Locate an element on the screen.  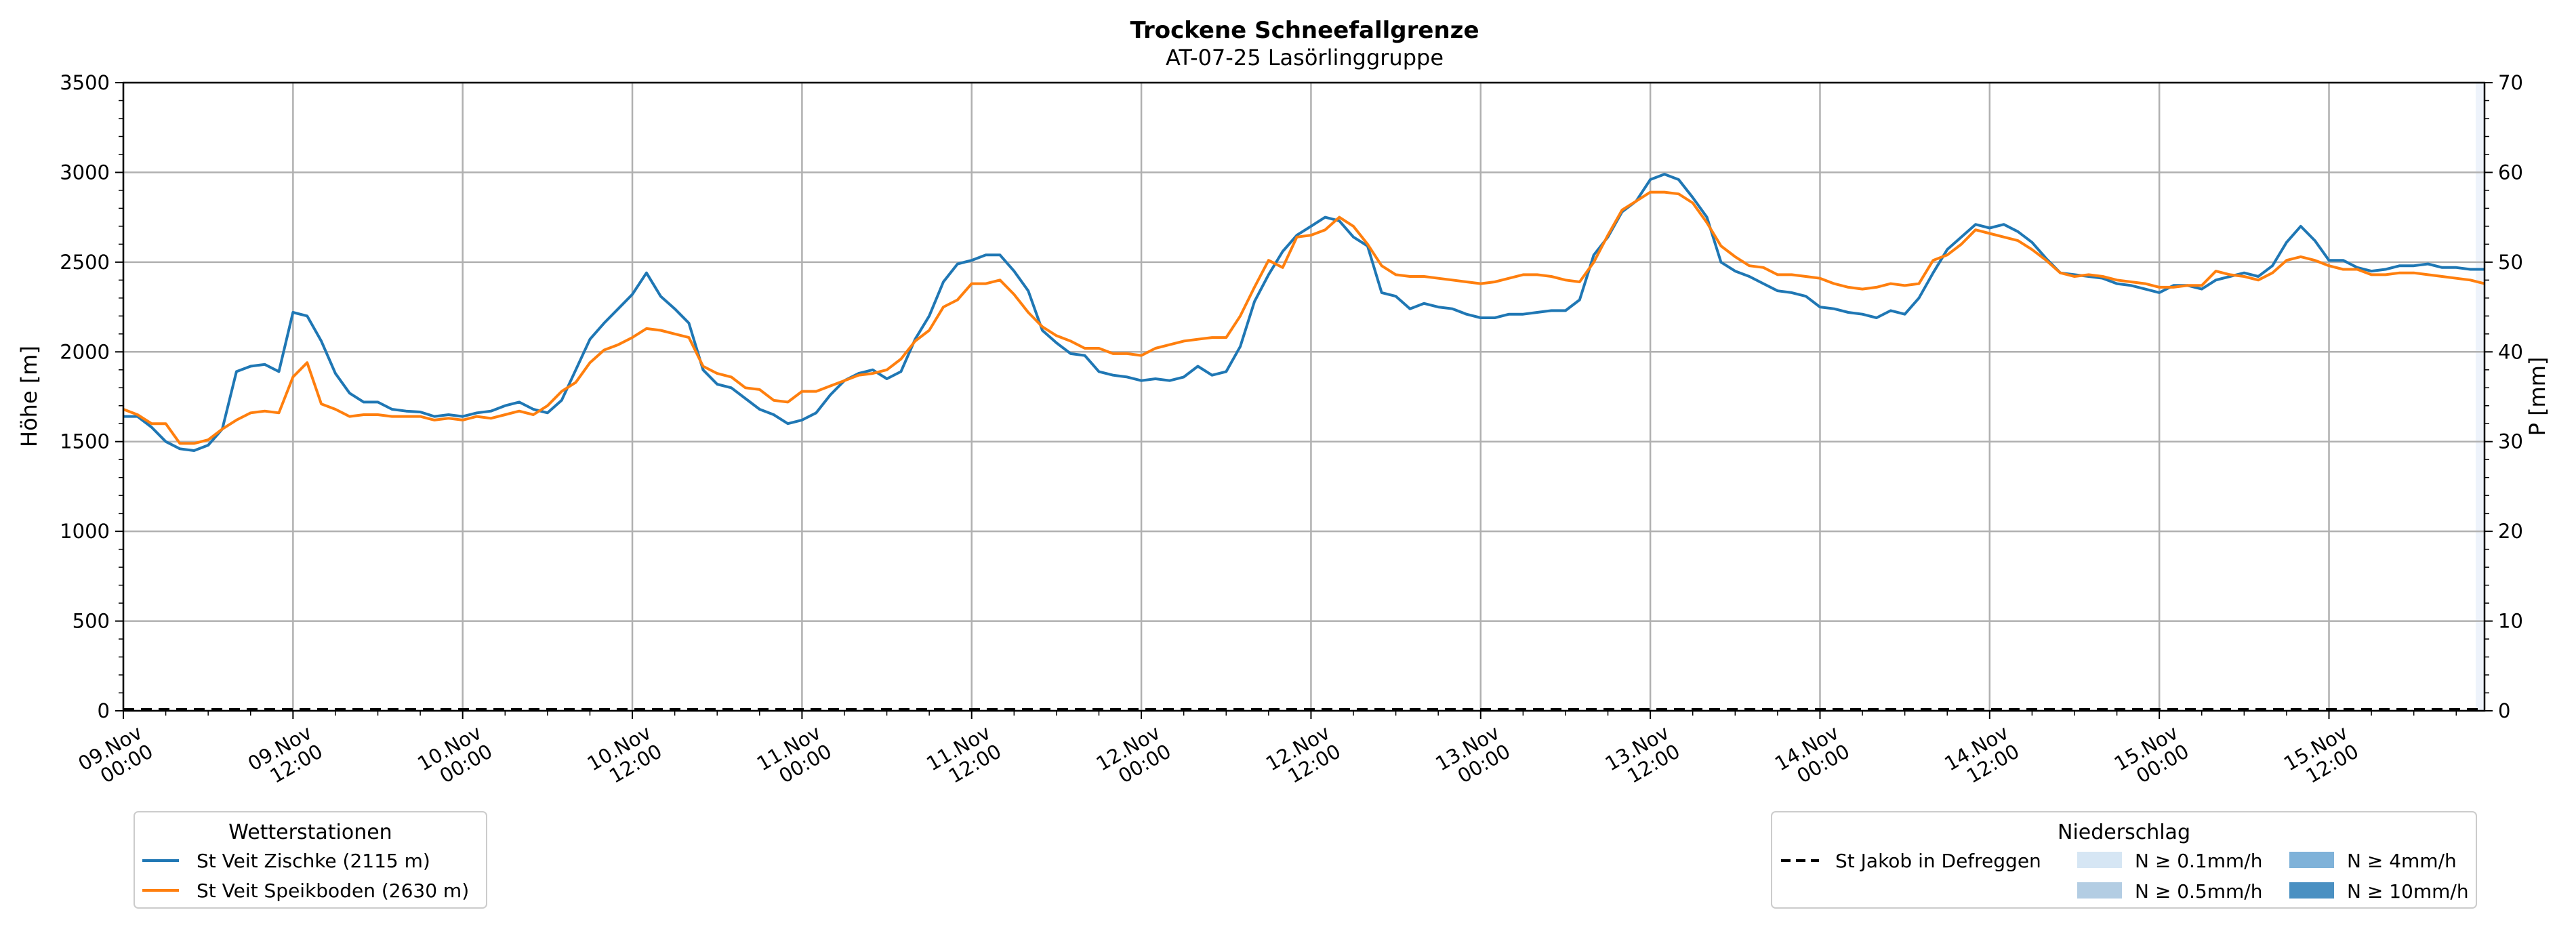
legend-precip-title: Niederschlag is located at coordinates (2124, 832).